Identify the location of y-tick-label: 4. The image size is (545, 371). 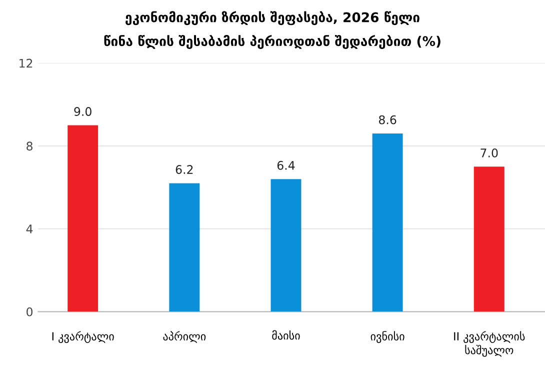
(29, 229).